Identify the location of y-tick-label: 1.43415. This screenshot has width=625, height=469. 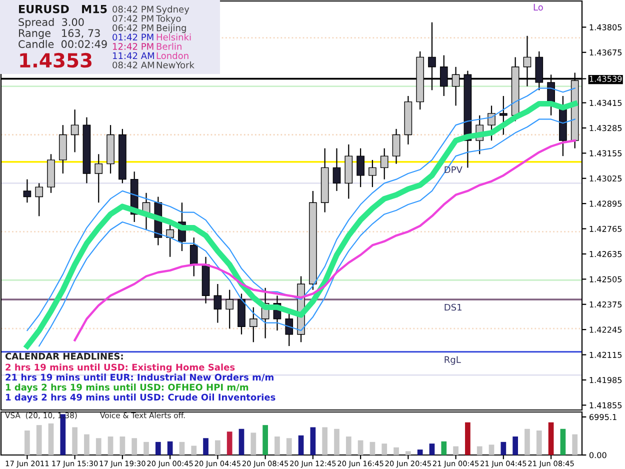
(606, 103).